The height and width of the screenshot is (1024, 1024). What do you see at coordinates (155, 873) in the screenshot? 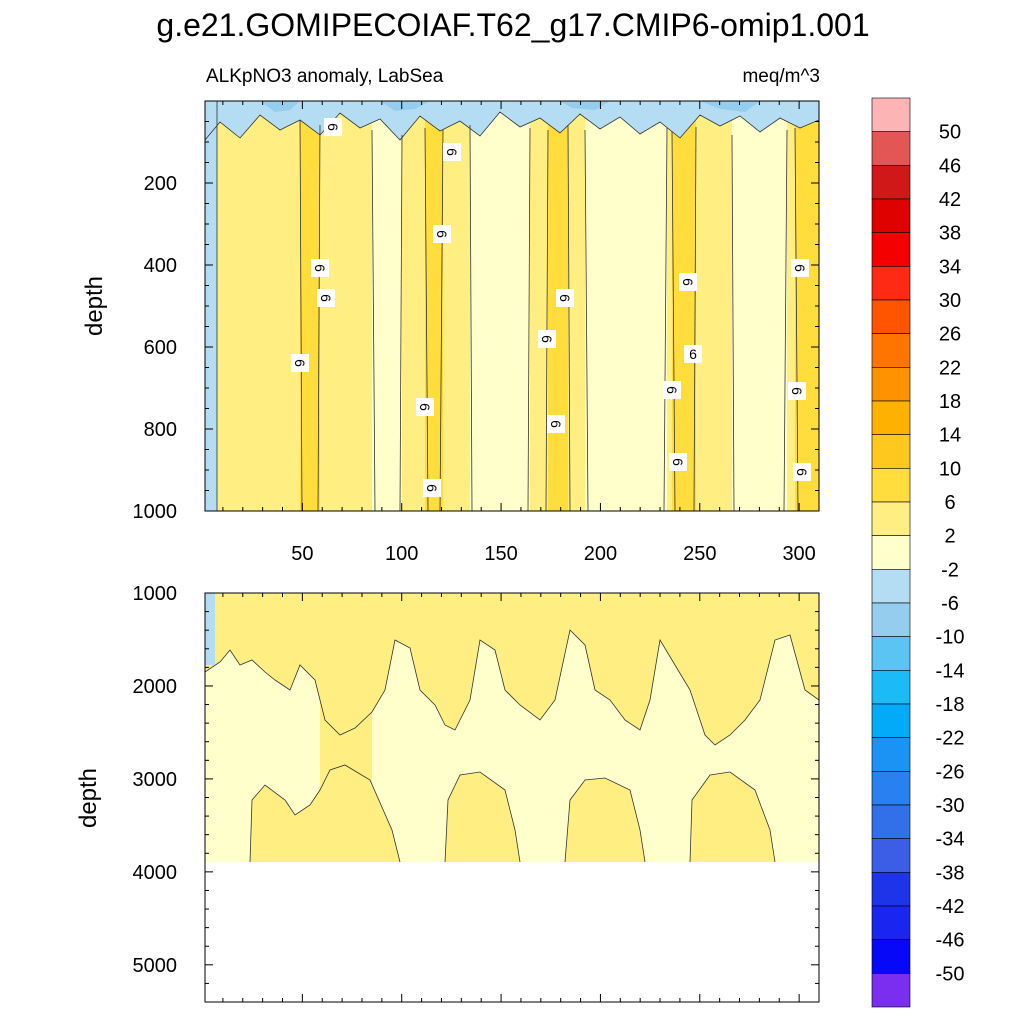
I see `y-tick-label: 4000` at bounding box center [155, 873].